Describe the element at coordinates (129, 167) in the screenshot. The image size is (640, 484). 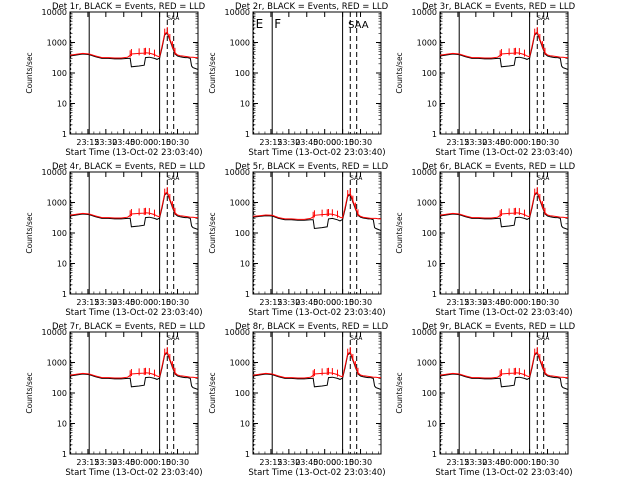
I see `panel-title: Det 4r, BLACK = Events, RED = LLD` at that location.